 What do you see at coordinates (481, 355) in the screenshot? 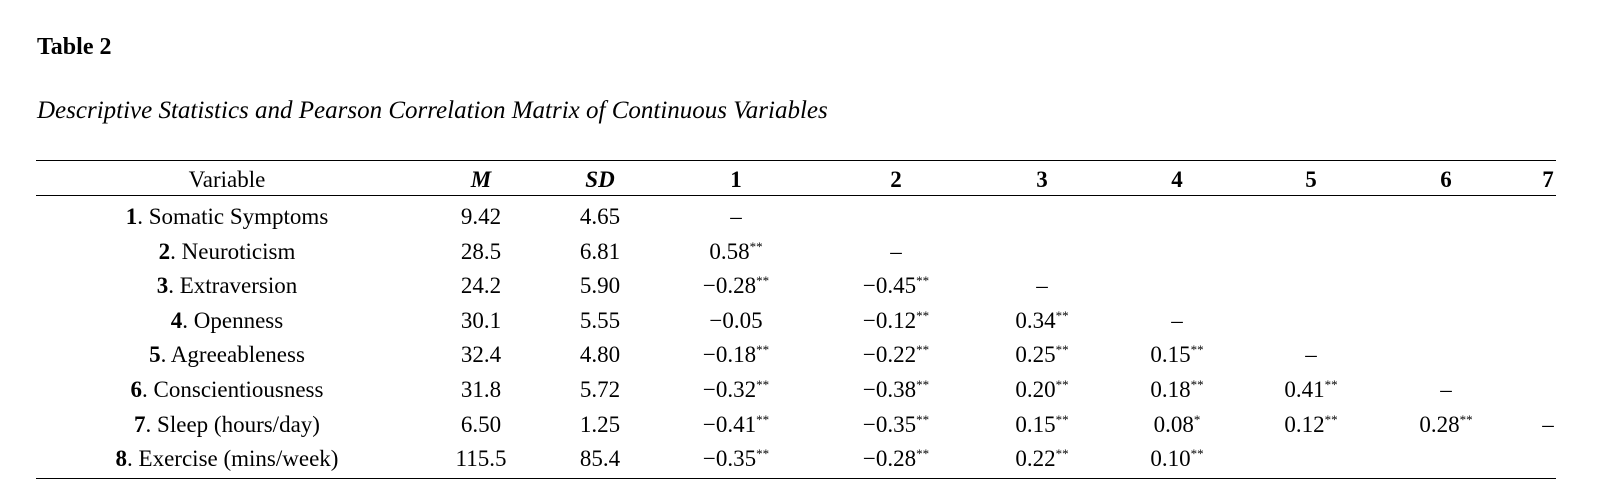
I see `cell: 32.4` at bounding box center [481, 355].